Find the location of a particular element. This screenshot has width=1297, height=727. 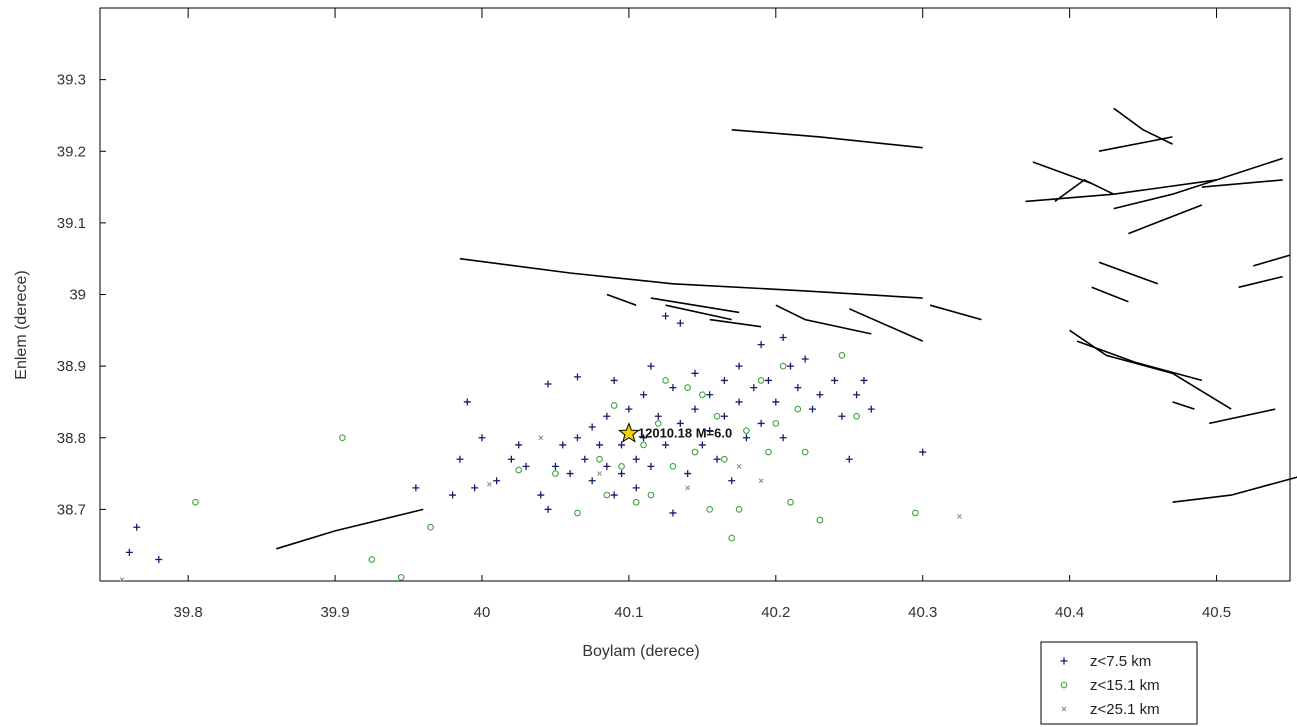

legend-entry-0: z<7.5 km is located at coordinates (1120, 661).